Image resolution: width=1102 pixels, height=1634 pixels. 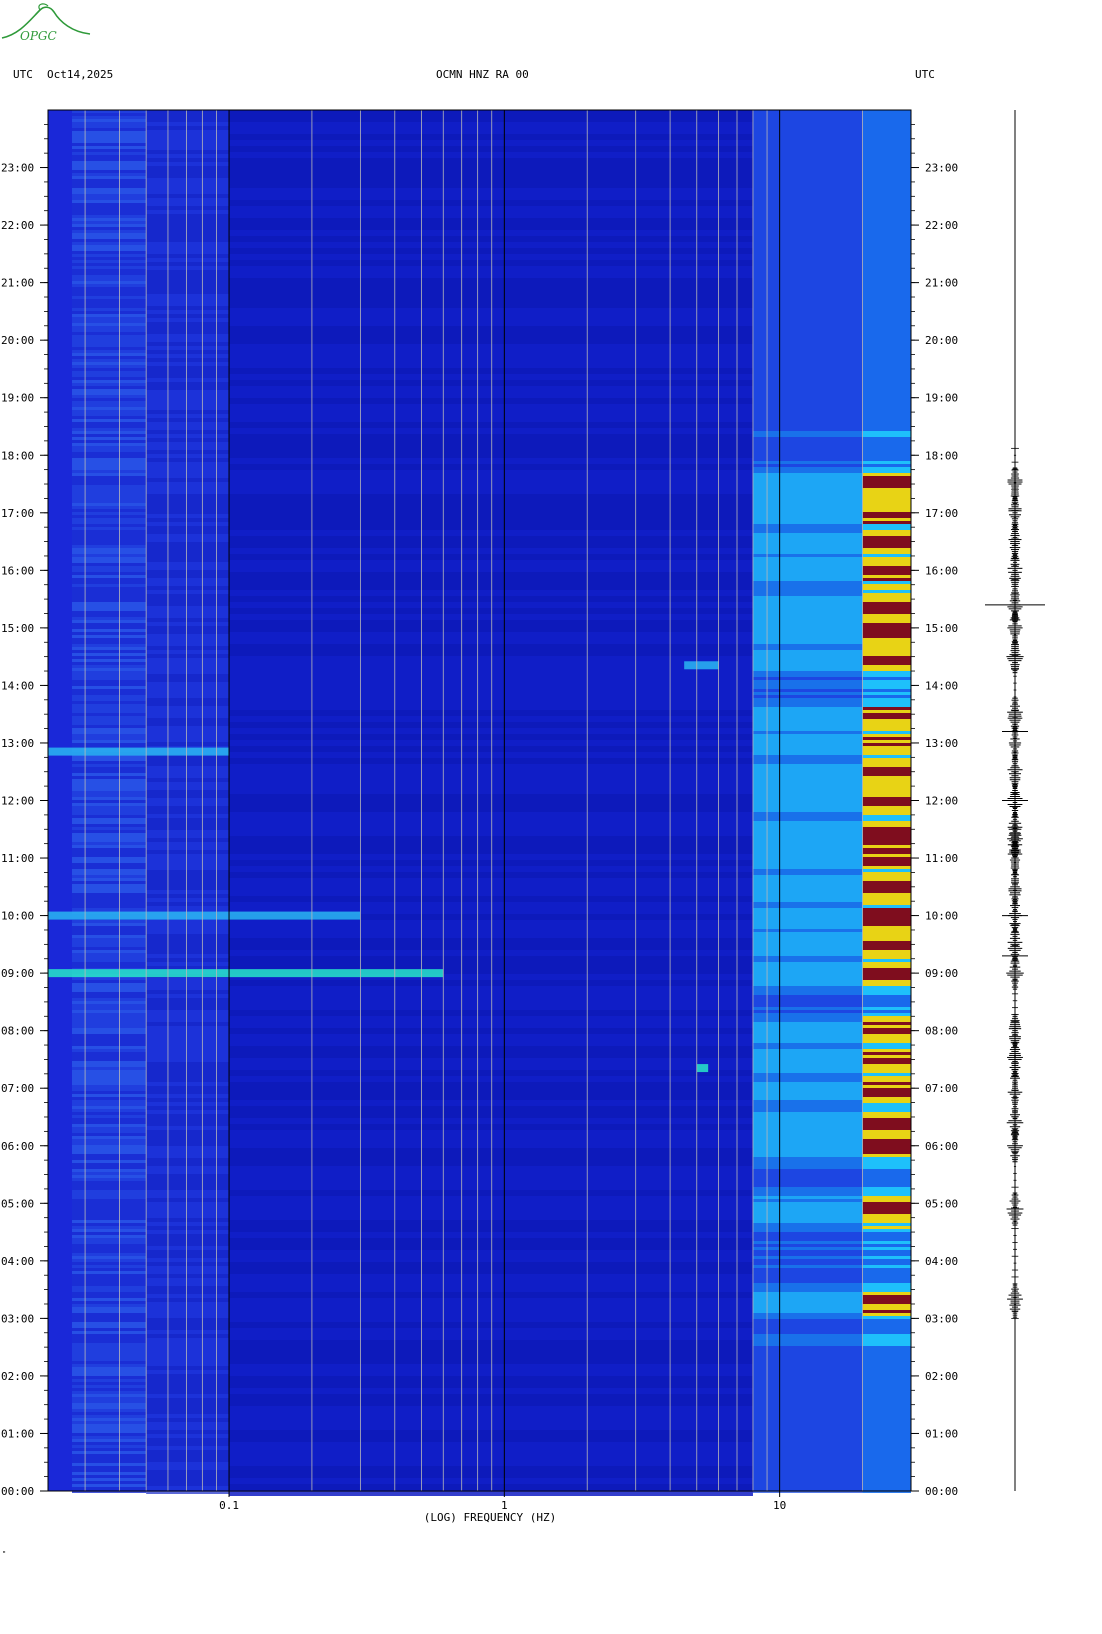 What do you see at coordinates (941, 1376) in the screenshot?
I see `right-time-tick-label: 02:00` at bounding box center [941, 1376].